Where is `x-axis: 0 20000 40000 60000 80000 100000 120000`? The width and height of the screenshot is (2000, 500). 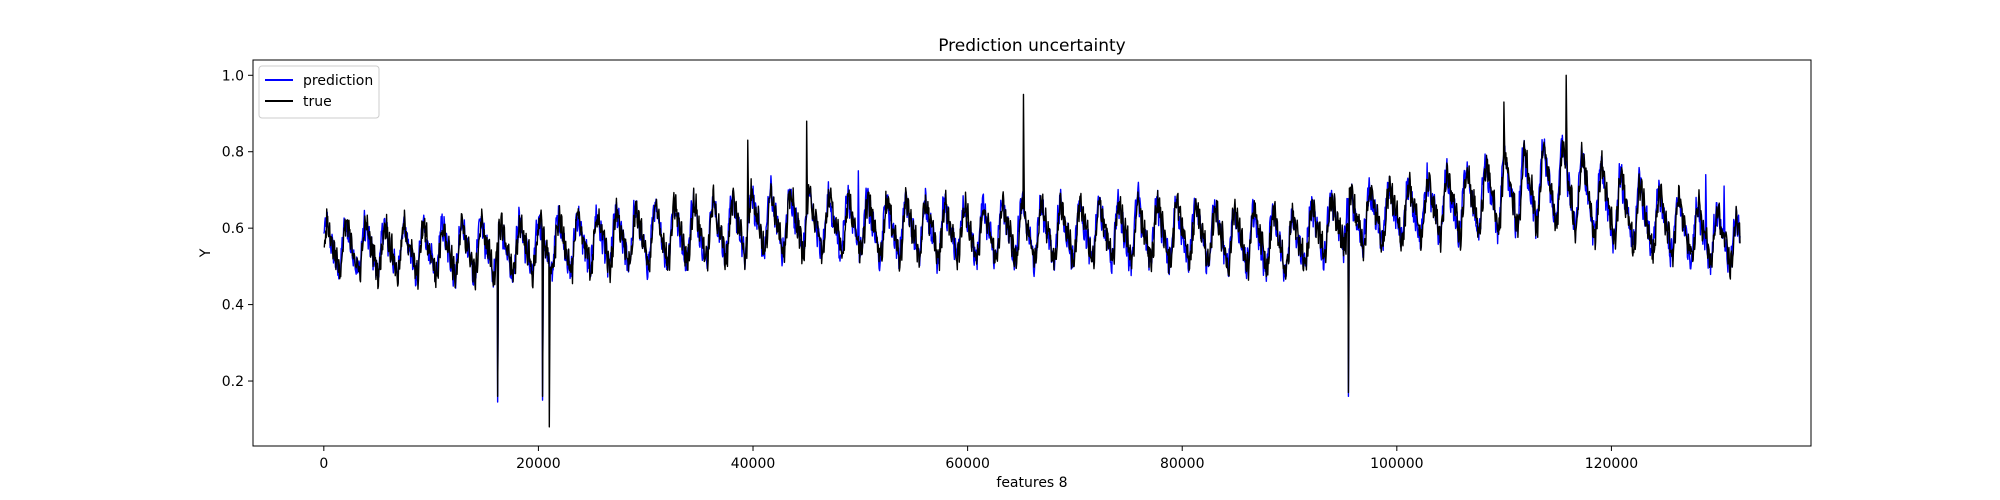 x-axis: 0 20000 40000 60000 80000 100000 120000 is located at coordinates (978, 459).